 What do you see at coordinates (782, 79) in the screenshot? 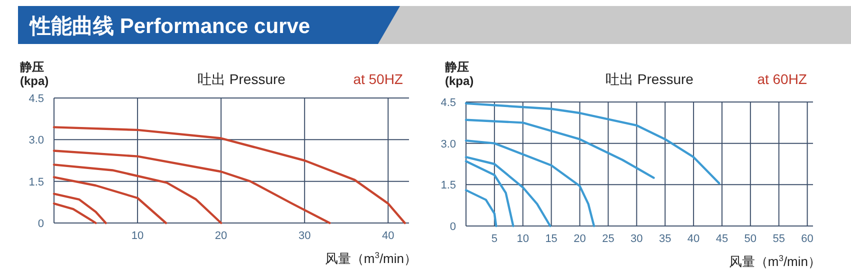
I see `chart-subtitle: at 60HZ` at bounding box center [782, 79].